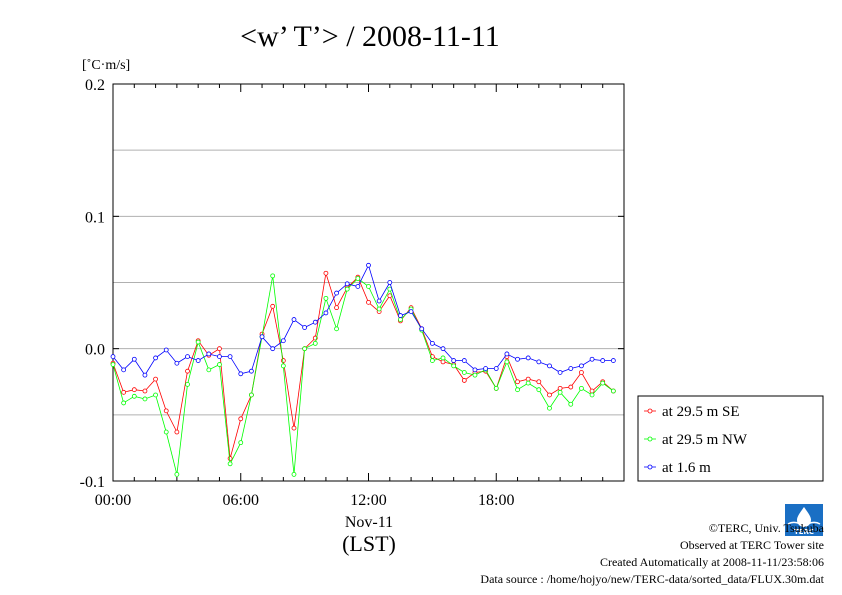  I want to click on x-tick-label: 12:00, so click(368, 500).